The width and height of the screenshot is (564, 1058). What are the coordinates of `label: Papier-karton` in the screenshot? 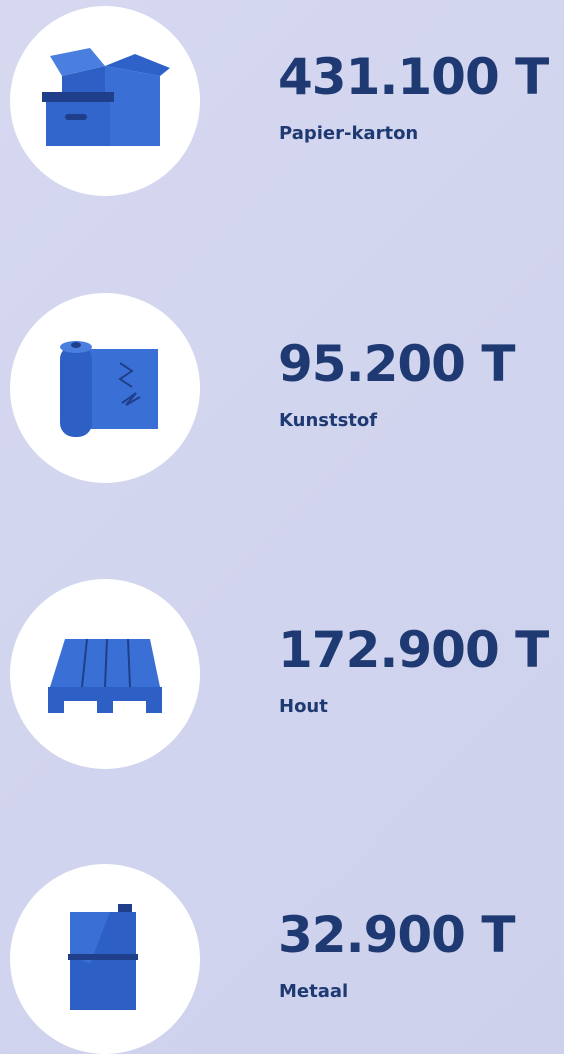 It's located at (349, 133).